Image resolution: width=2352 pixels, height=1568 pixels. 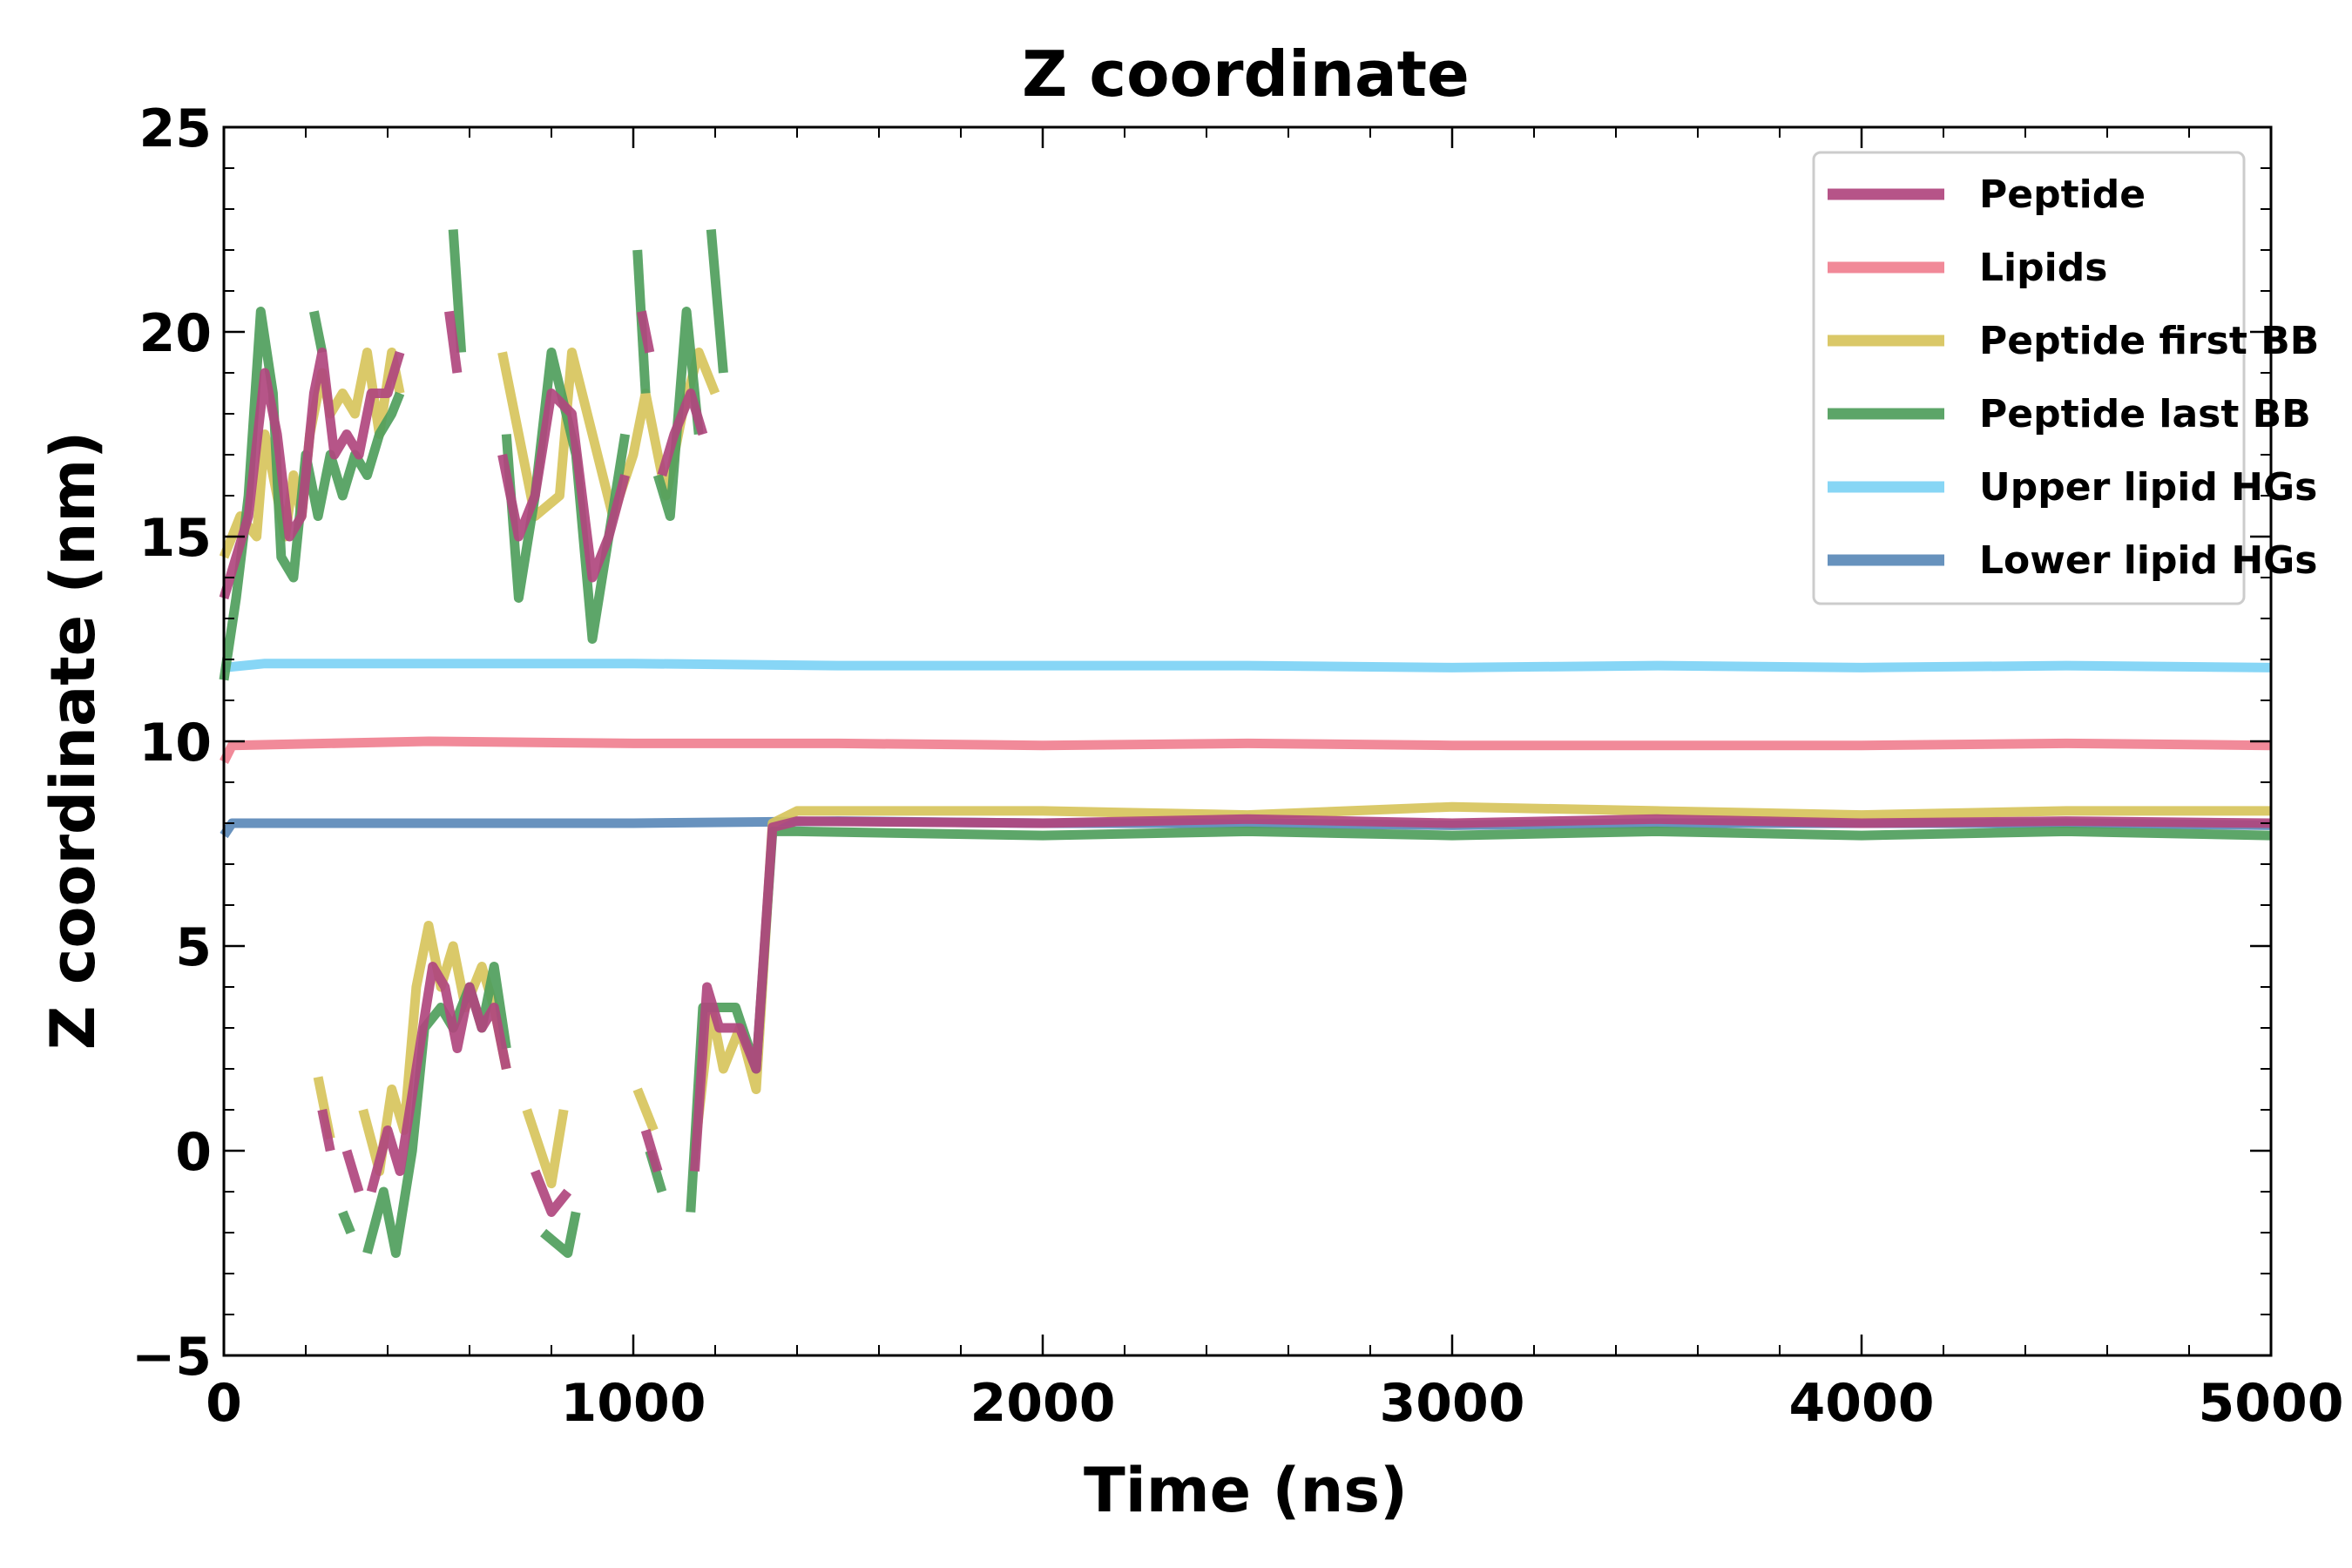 What do you see at coordinates (172, 1358) in the screenshot?
I see `y-tick-label: −5` at bounding box center [172, 1358].